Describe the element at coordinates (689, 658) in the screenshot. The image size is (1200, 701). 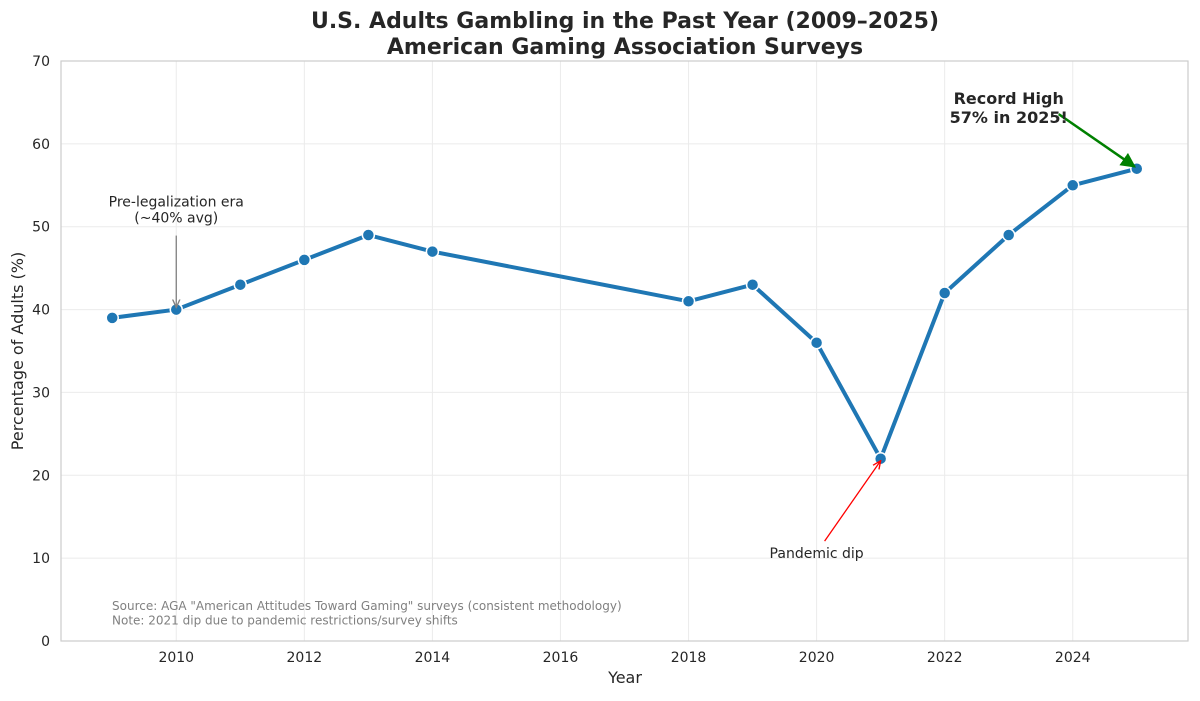
I see `x-tick-label: 2018` at that location.